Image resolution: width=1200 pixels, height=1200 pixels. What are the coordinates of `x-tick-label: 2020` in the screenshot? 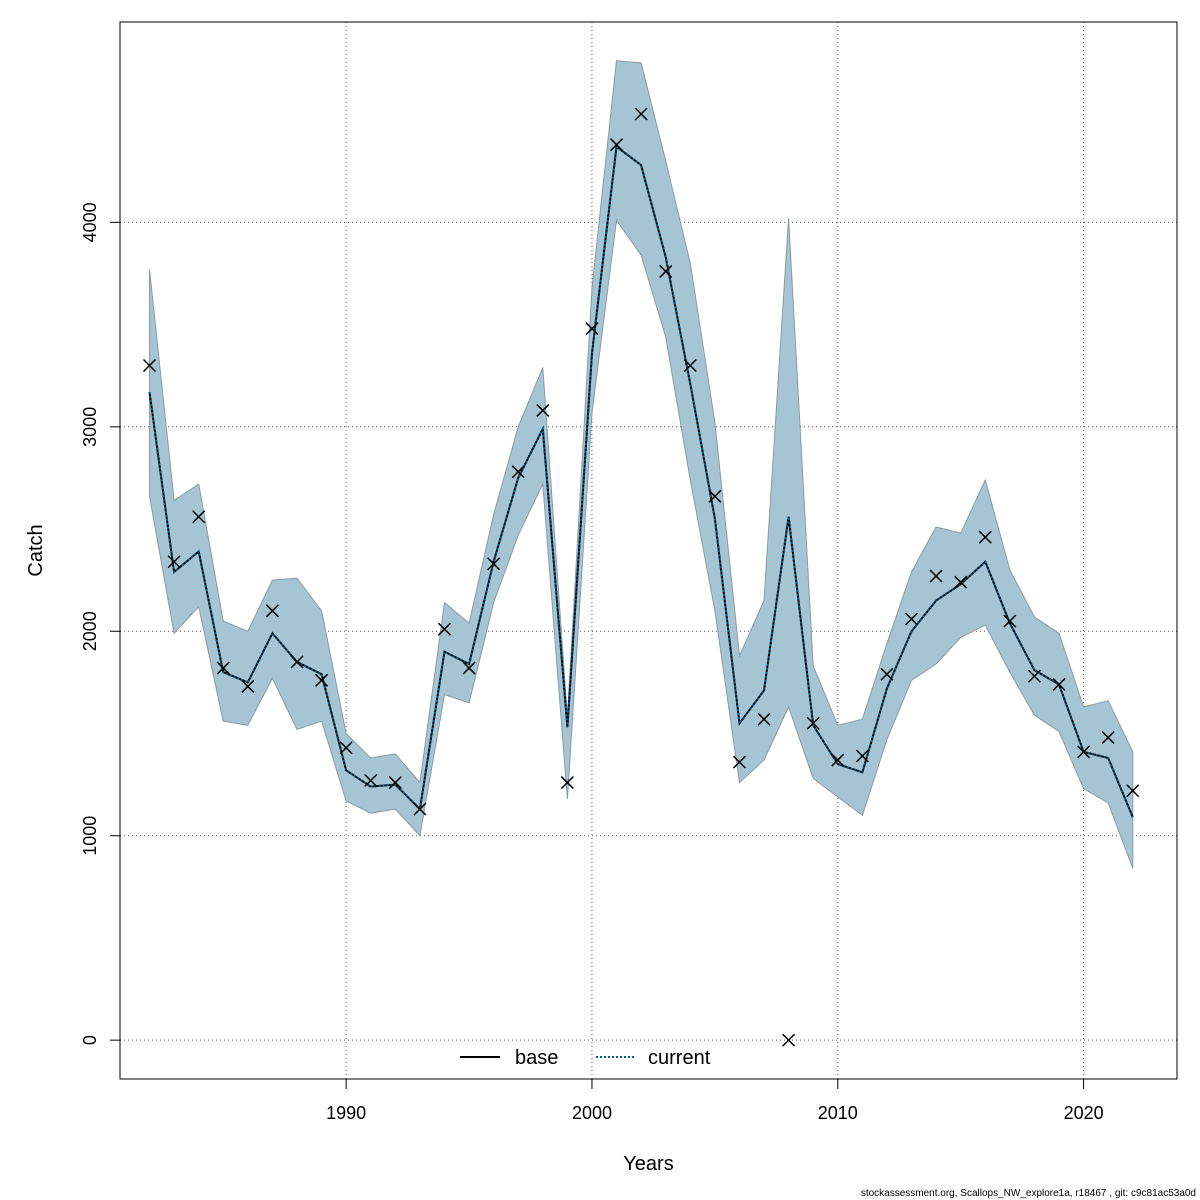 It's located at (1084, 1113).